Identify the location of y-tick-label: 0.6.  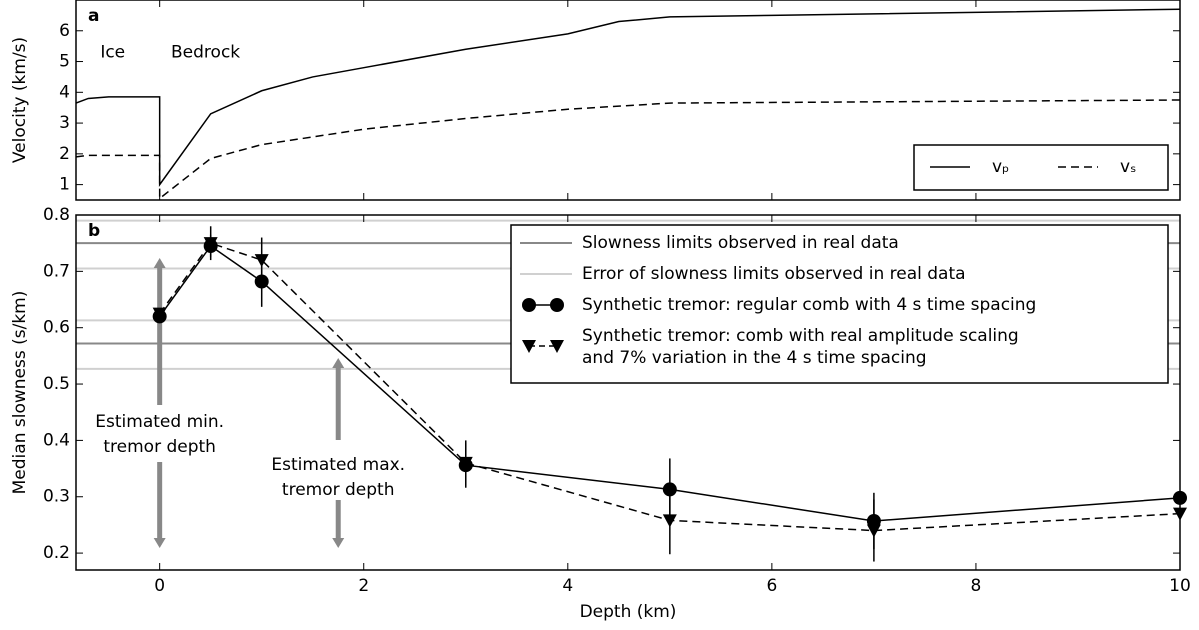
(56, 328).